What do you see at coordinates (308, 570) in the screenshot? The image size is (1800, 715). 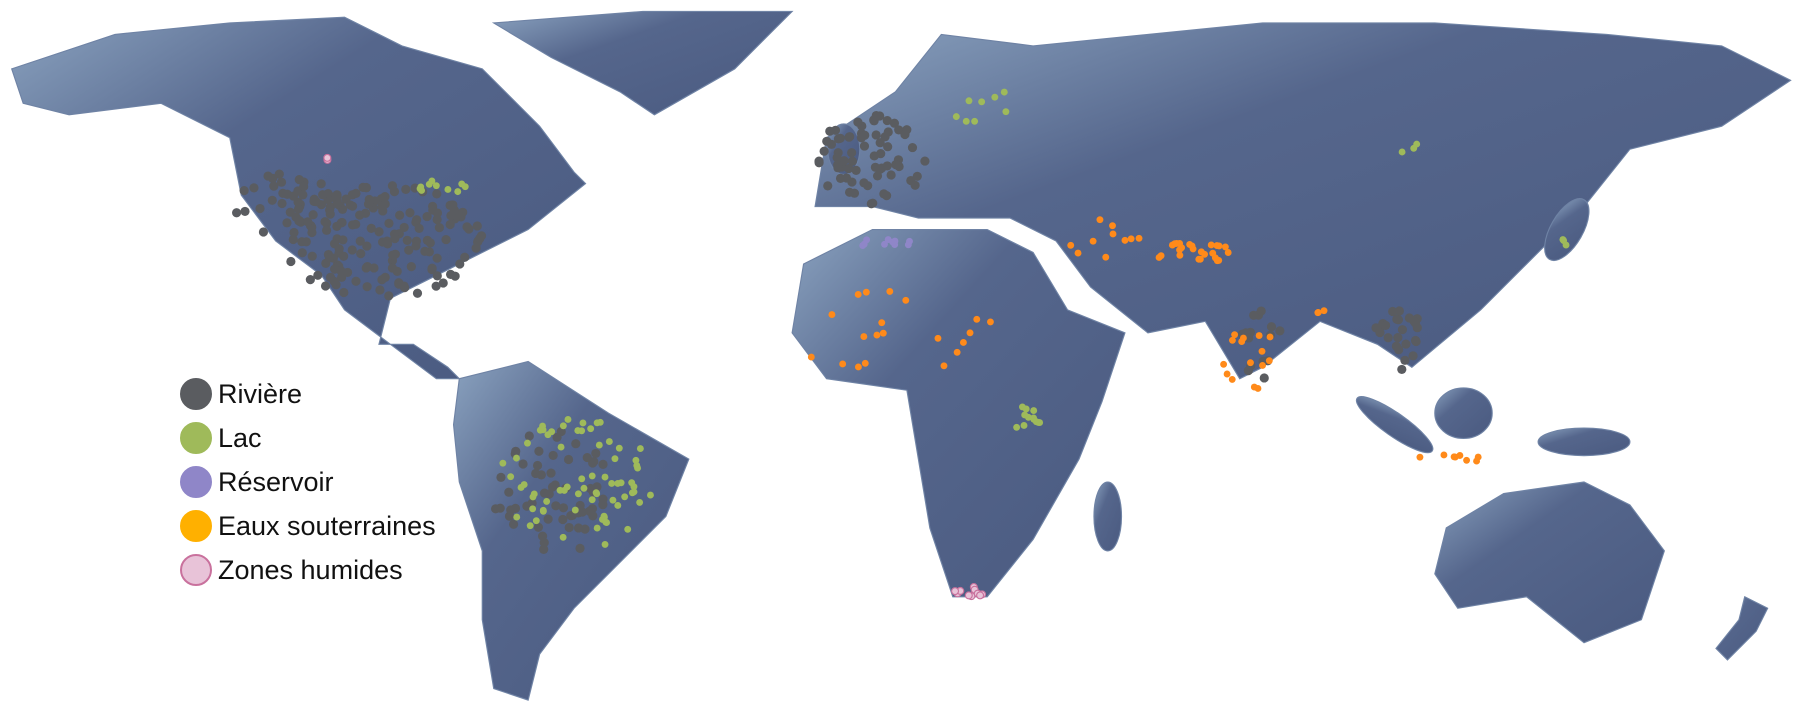 I see `legend-item-zones-humides: Zones humides` at bounding box center [308, 570].